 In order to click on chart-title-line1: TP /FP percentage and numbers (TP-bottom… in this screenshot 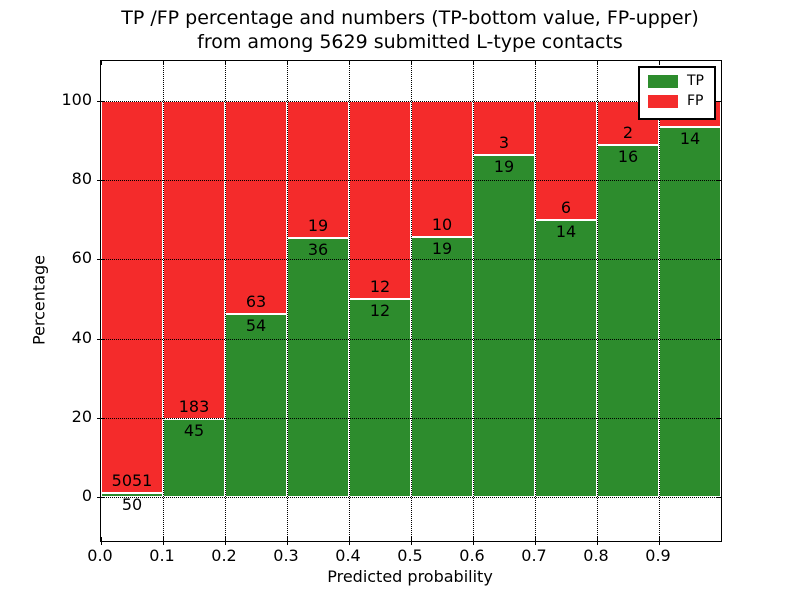, I will do `click(410, 18)`.